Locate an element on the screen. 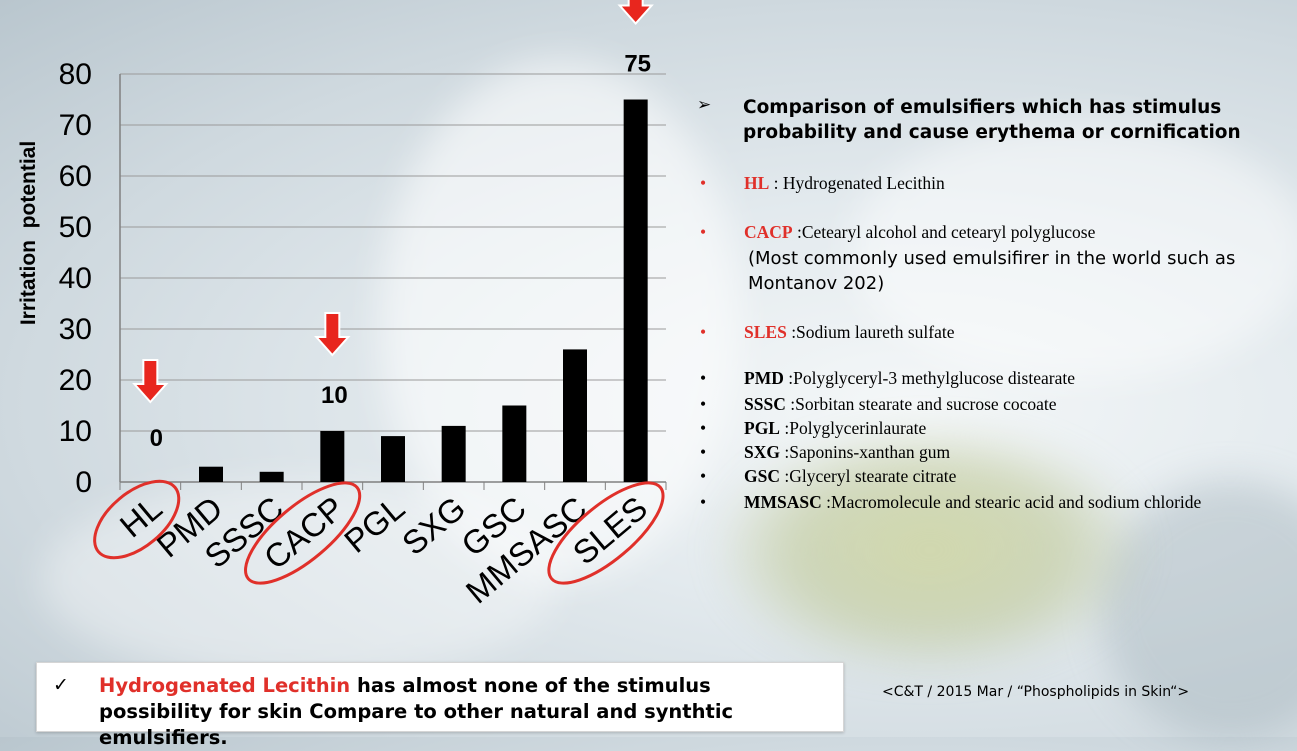  bar-pgl is located at coordinates (393, 459).